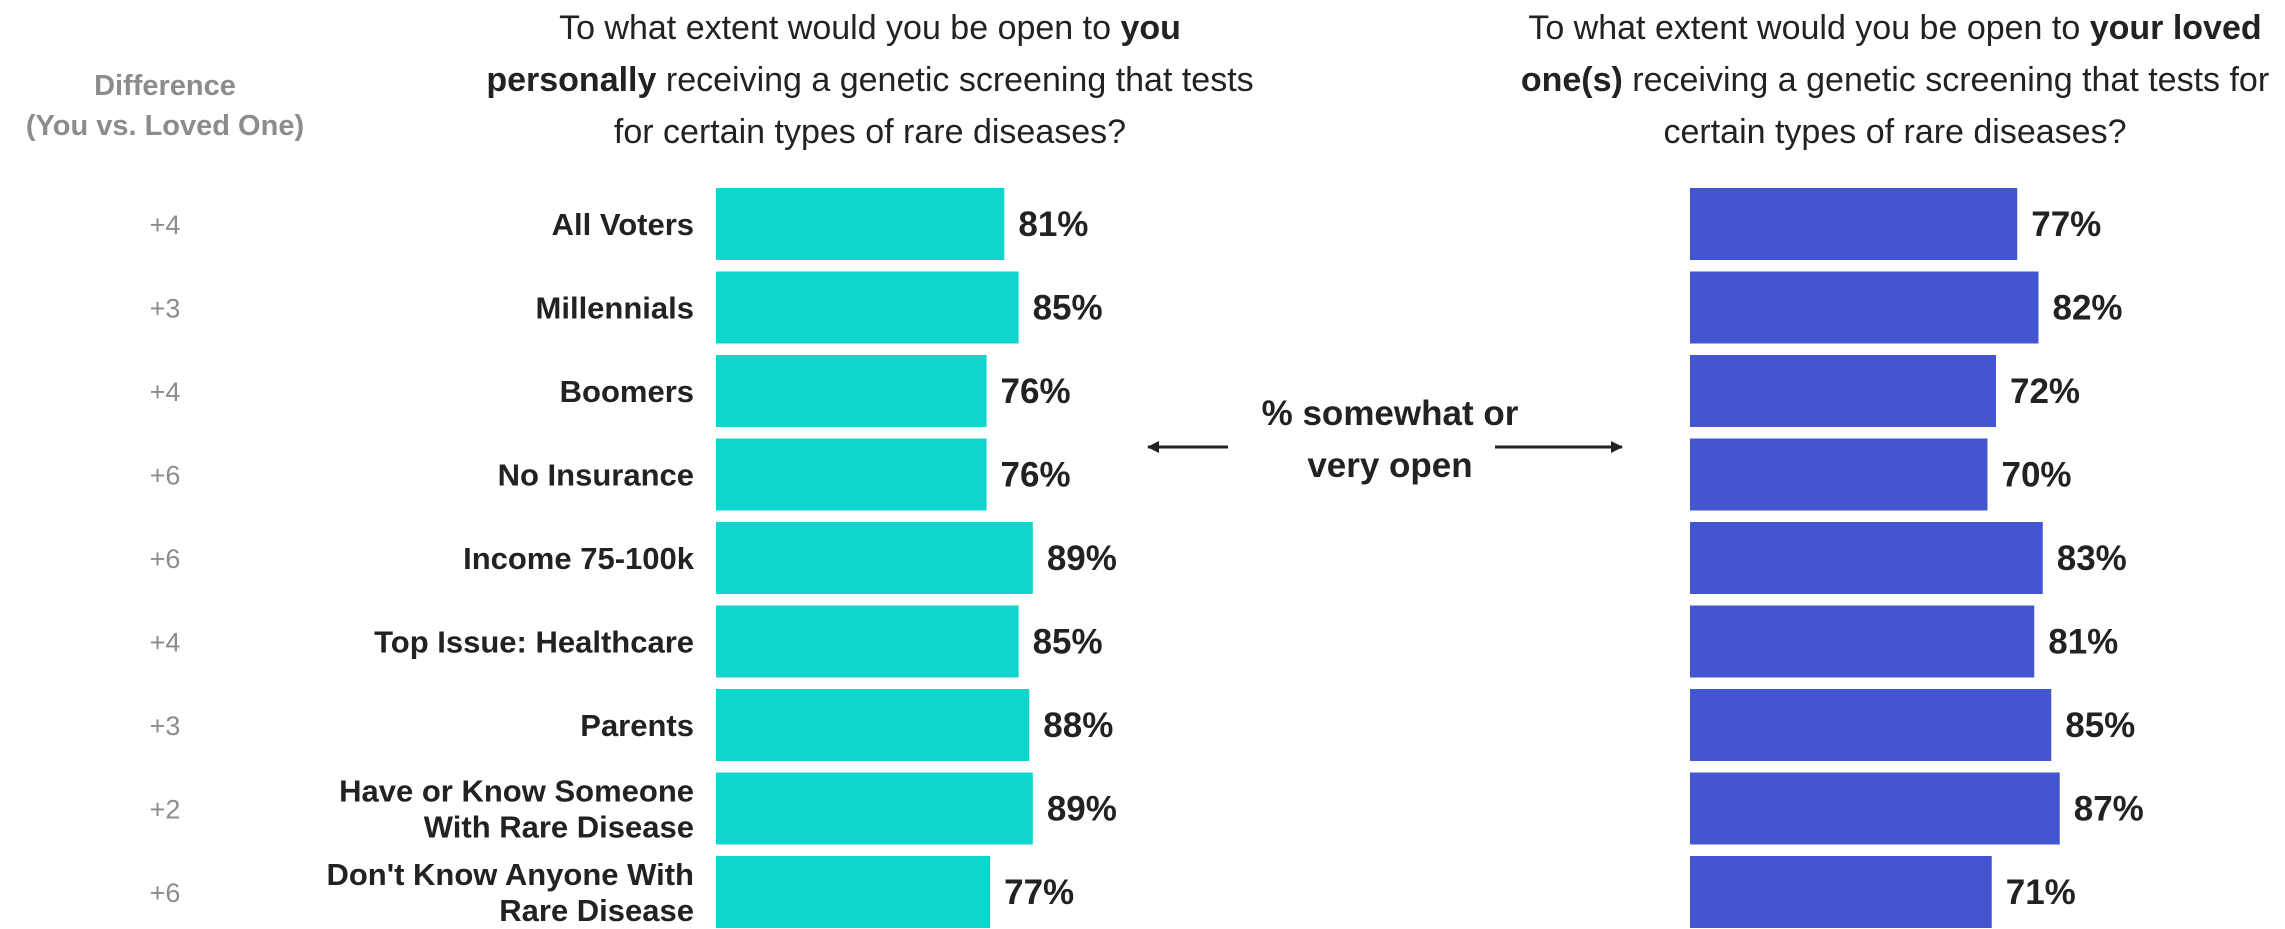 This screenshot has height=929, width=2285. What do you see at coordinates (596, 475) in the screenshot?
I see `category-label: No Insurance` at bounding box center [596, 475].